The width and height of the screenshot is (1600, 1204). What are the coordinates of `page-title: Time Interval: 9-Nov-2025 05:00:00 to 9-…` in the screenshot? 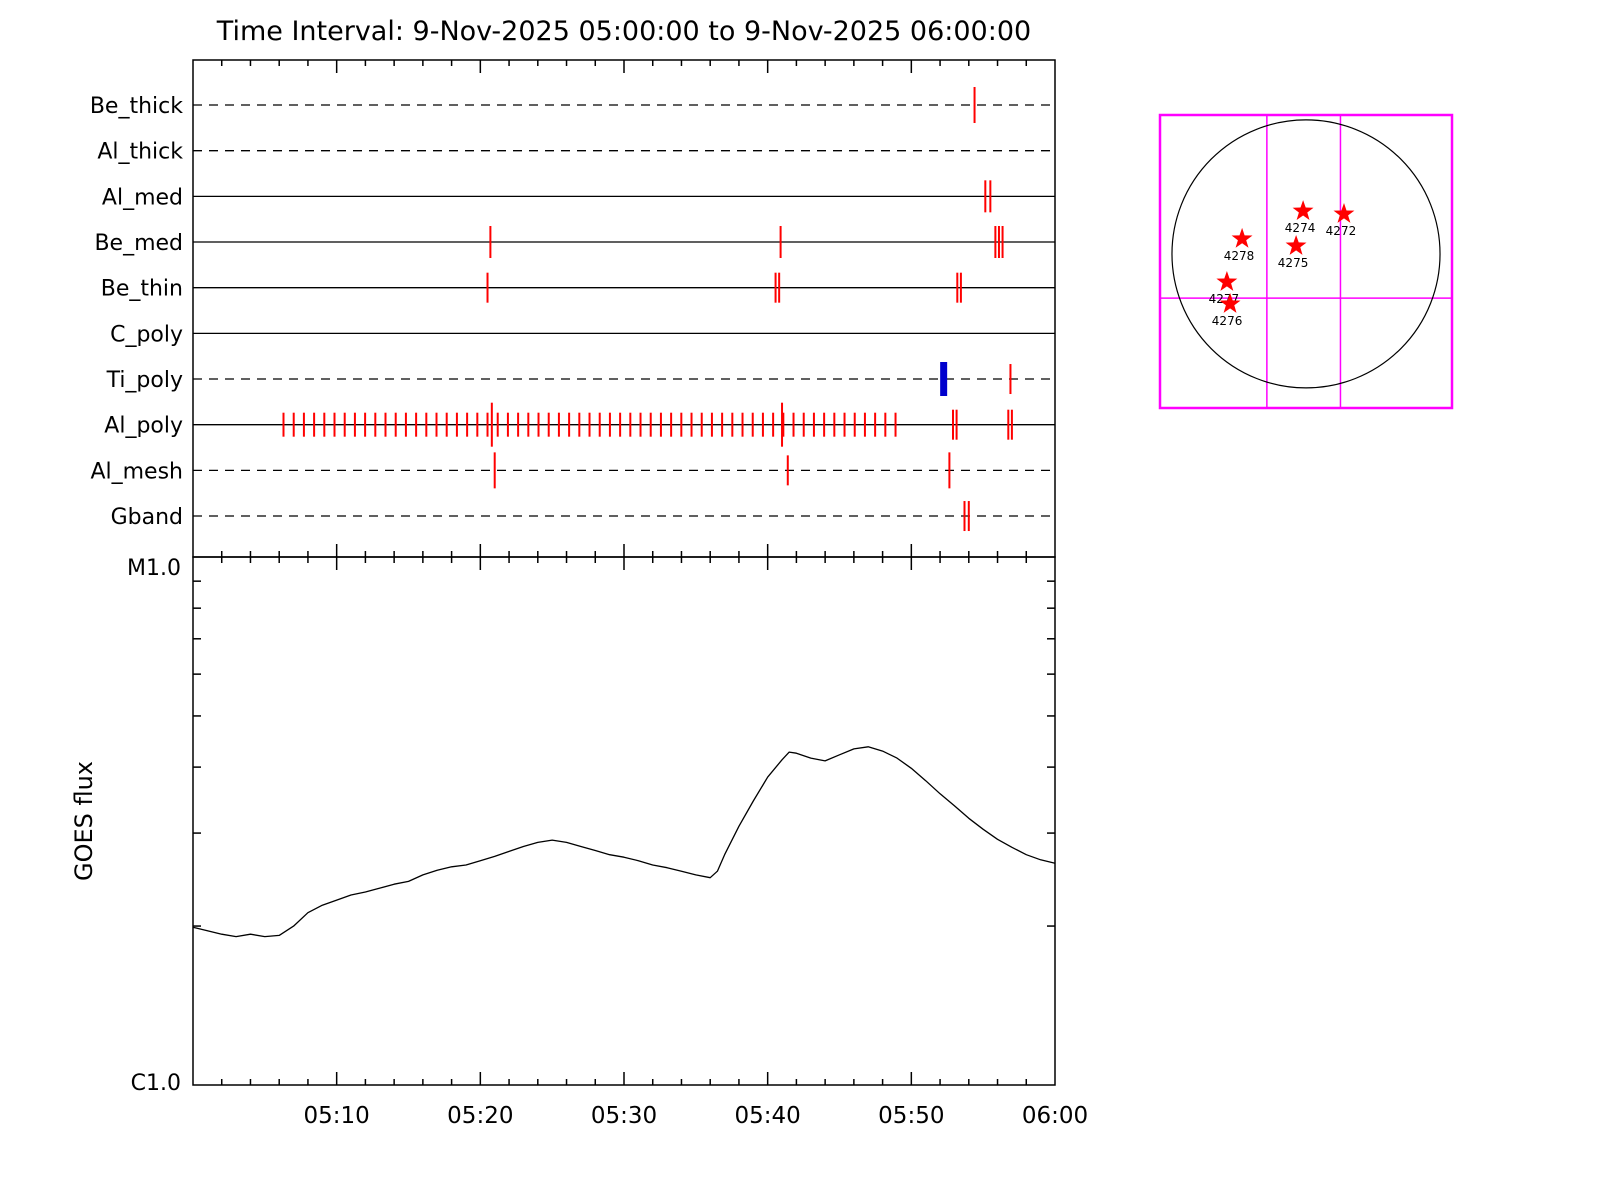 It's located at (623, 31).